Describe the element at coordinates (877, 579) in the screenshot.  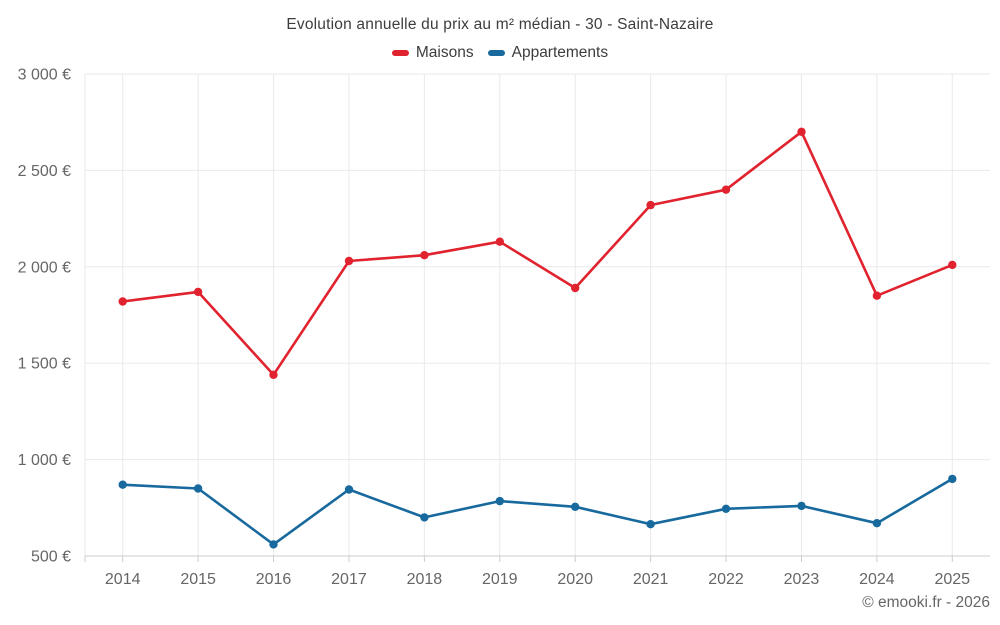
I see `x-tick-label: 2024` at that location.